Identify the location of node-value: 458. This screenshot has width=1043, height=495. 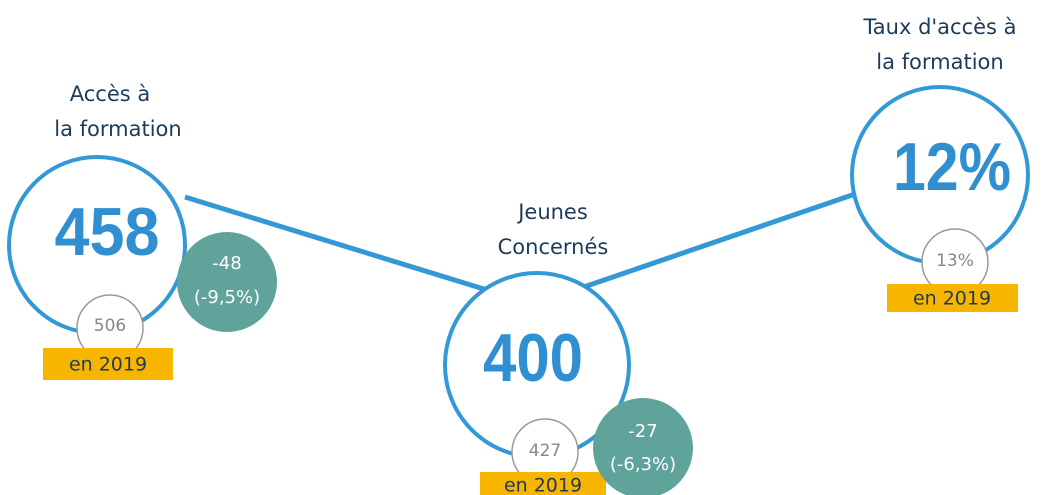
(107, 232).